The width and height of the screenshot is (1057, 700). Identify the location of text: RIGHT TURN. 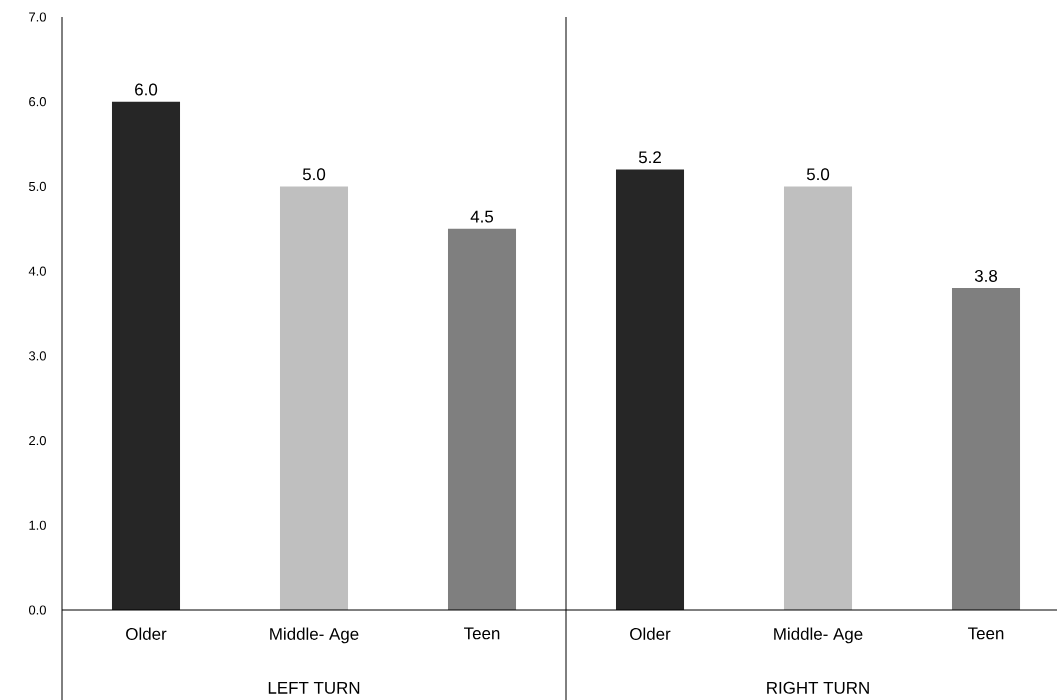
(818, 687).